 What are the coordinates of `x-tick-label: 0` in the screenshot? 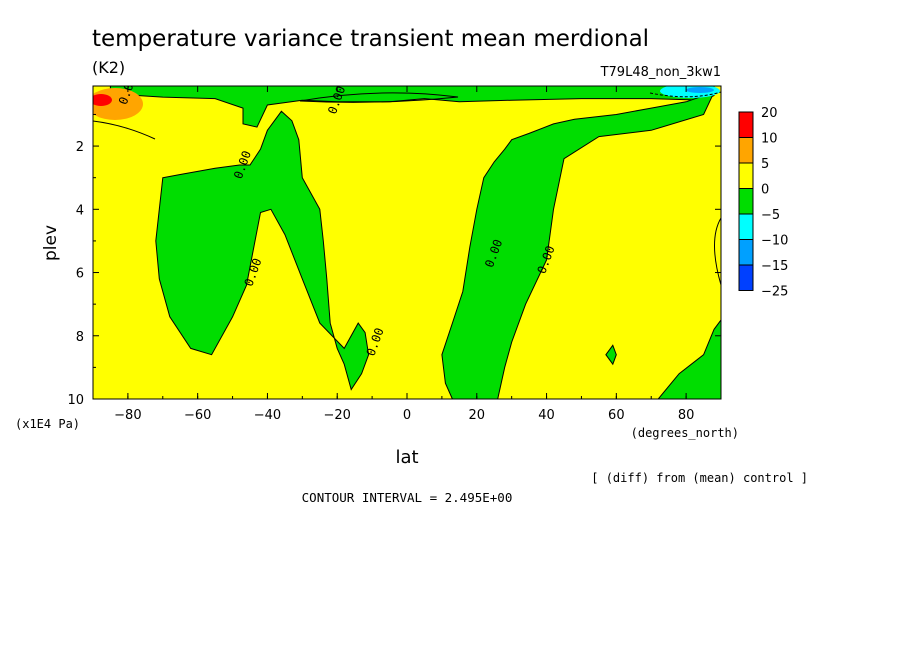 It's located at (407, 415).